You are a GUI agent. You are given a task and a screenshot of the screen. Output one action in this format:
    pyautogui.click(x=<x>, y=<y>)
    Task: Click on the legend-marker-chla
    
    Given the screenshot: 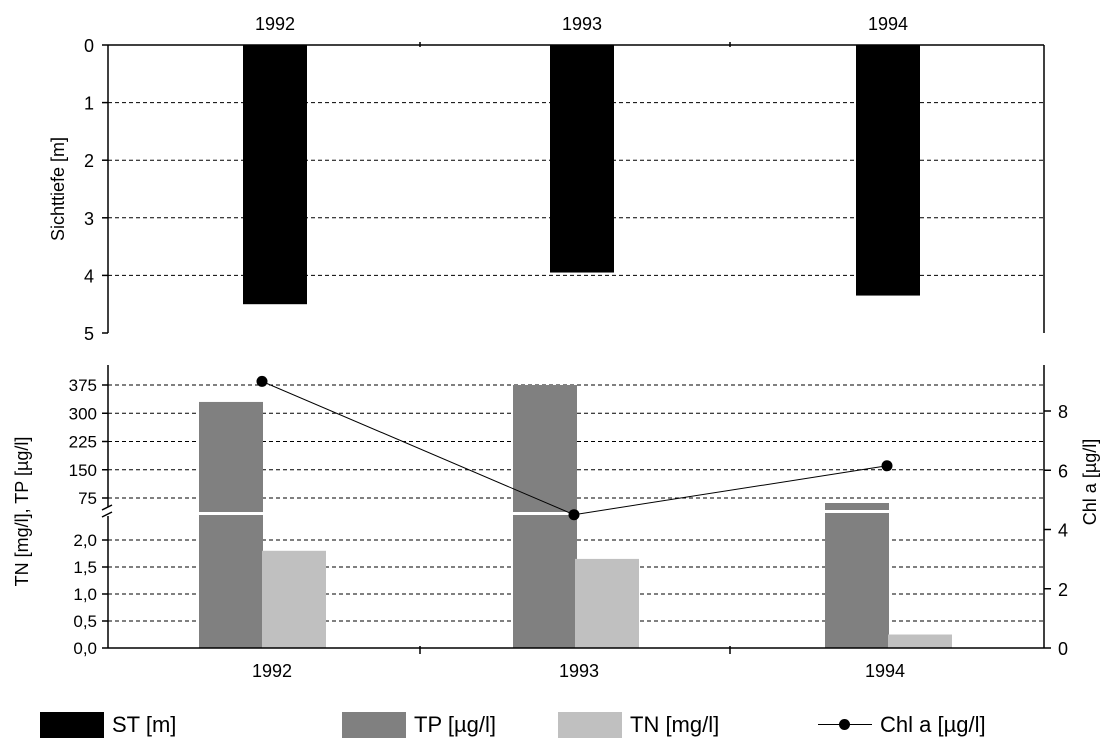 What is the action you would take?
    pyautogui.click(x=845, y=725)
    